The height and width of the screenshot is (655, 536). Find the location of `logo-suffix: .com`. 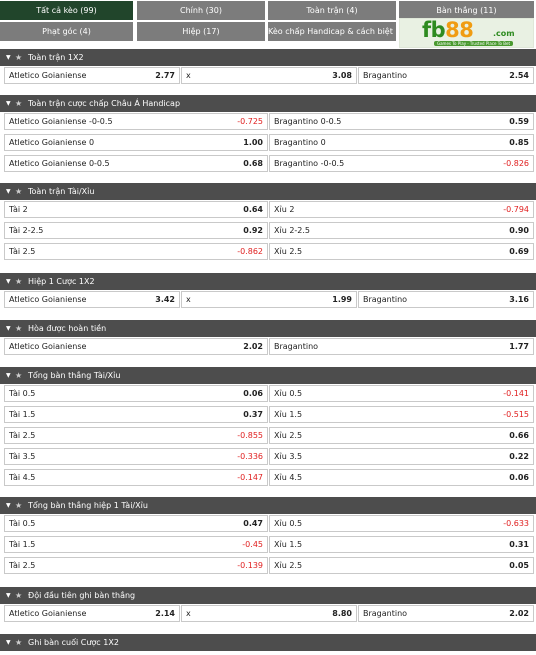

logo-suffix: .com is located at coordinates (504, 33).